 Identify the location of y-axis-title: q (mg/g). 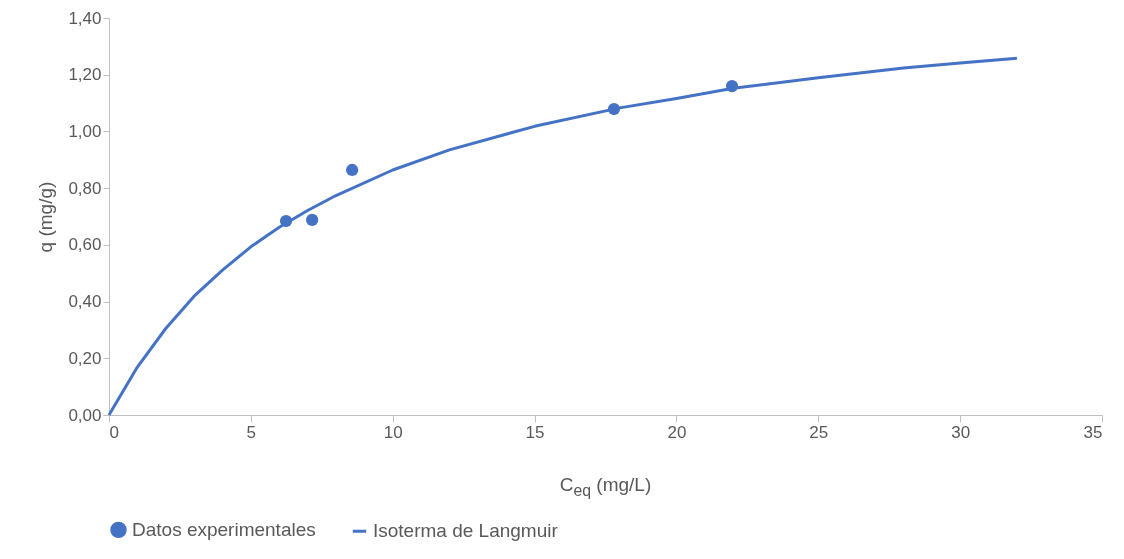
(46, 217).